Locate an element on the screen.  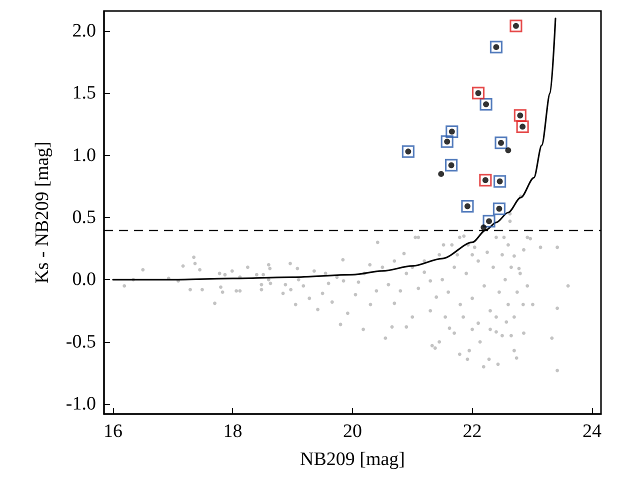
y-axis-title: Ks - NB209 [mag] is located at coordinates (42, 213).